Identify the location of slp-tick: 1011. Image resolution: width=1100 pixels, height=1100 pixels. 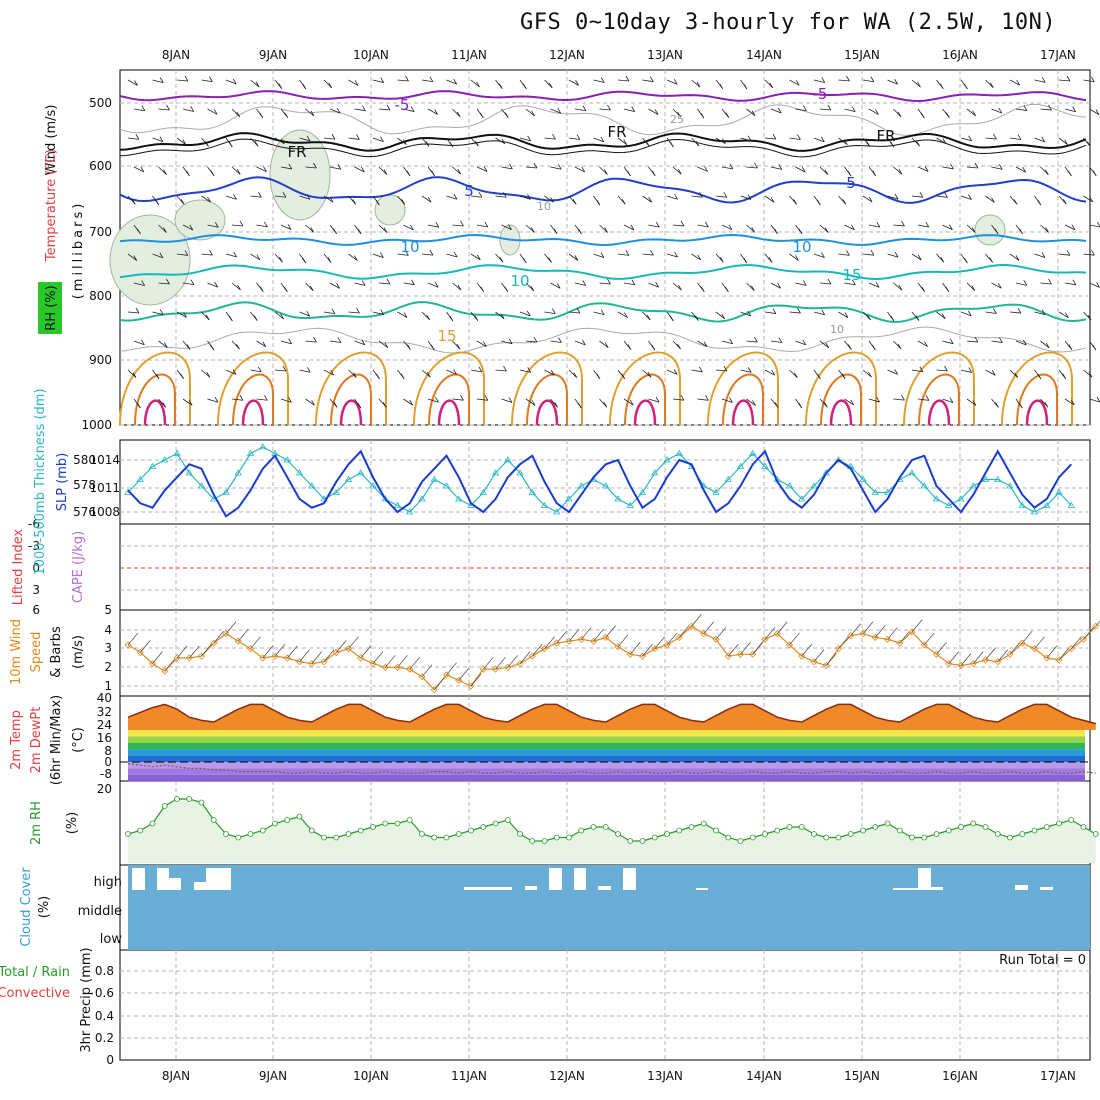
(104, 488).